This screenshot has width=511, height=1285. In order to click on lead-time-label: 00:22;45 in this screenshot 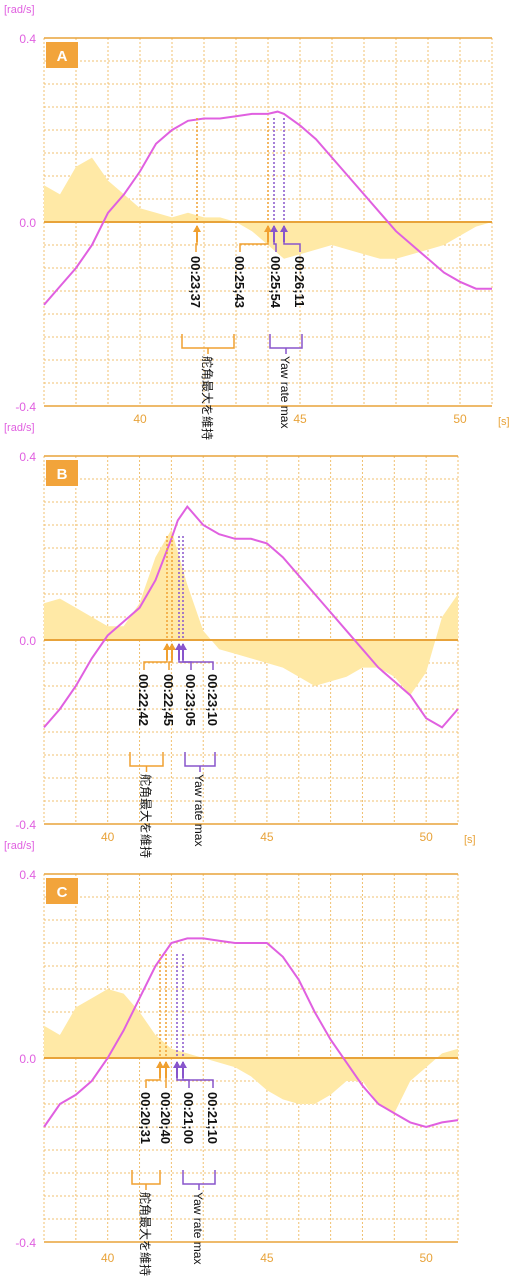, I will do `click(168, 700)`.